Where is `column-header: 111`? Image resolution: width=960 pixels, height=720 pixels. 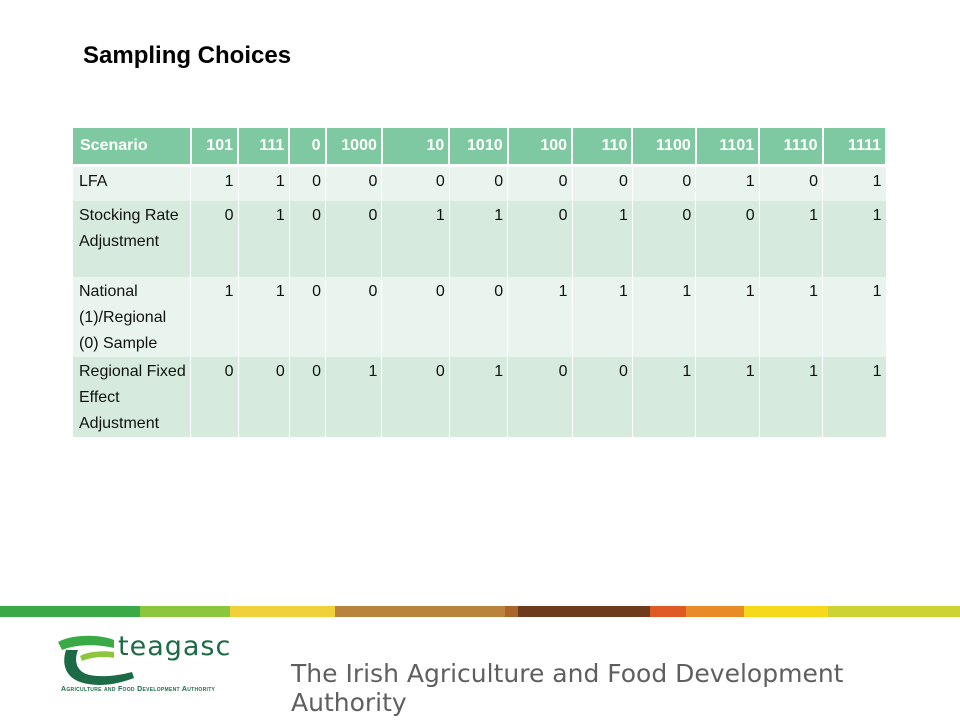 column-header: 111 is located at coordinates (264, 147).